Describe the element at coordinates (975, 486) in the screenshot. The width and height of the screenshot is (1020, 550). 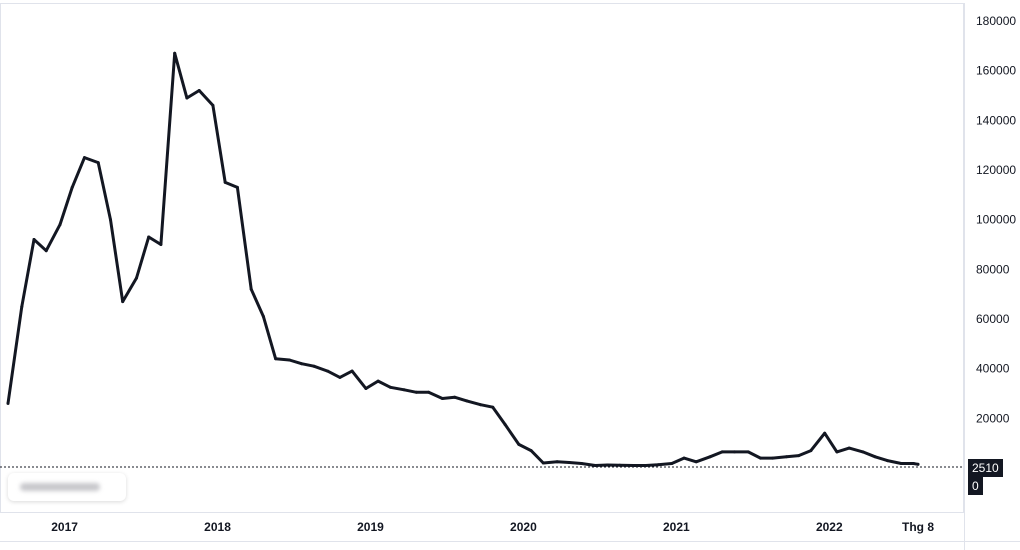
I see `second-value-badge: 0` at that location.